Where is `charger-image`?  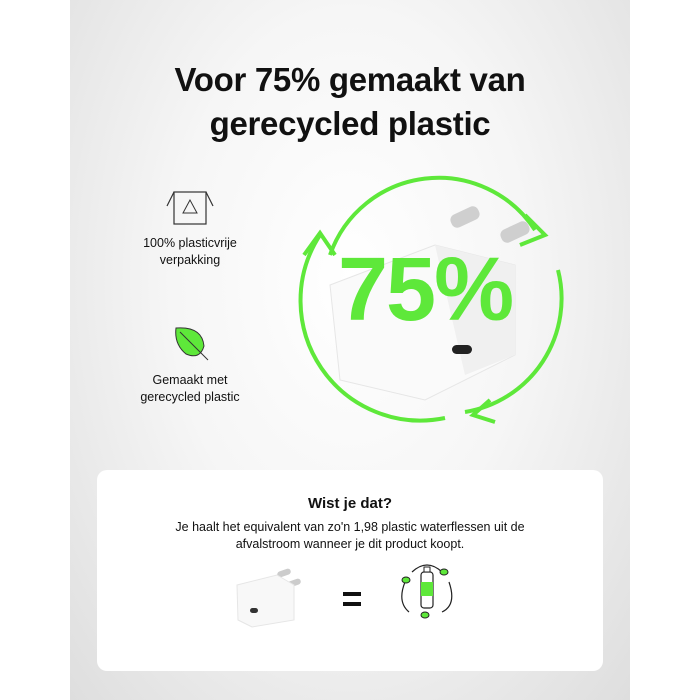 charger-image is located at coordinates (429, 303).